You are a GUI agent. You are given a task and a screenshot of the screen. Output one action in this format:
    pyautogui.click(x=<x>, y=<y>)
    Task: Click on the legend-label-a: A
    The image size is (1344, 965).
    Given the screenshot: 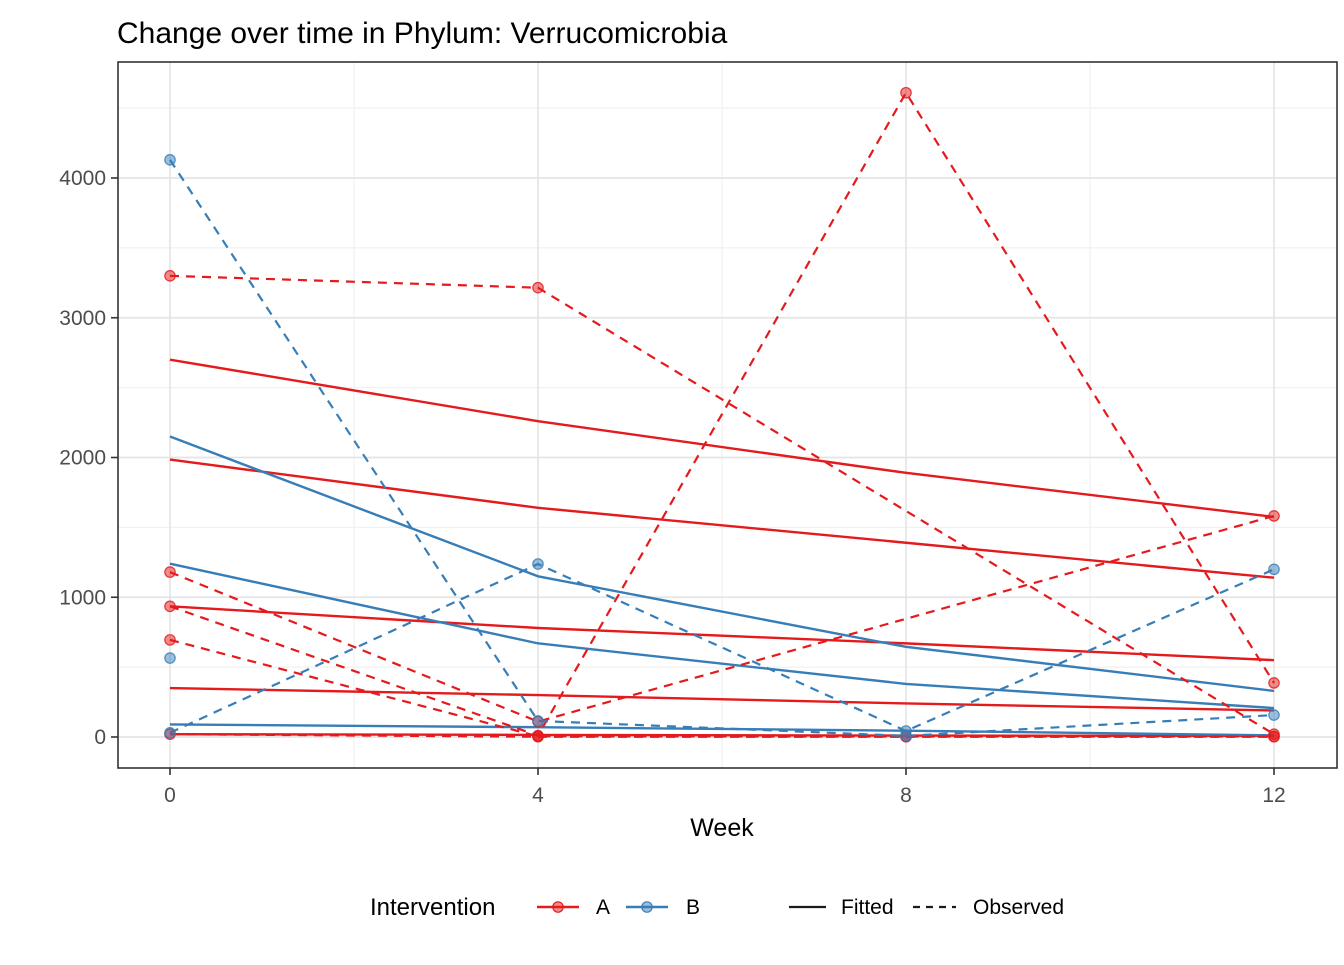 What is the action you would take?
    pyautogui.click(x=603, y=907)
    